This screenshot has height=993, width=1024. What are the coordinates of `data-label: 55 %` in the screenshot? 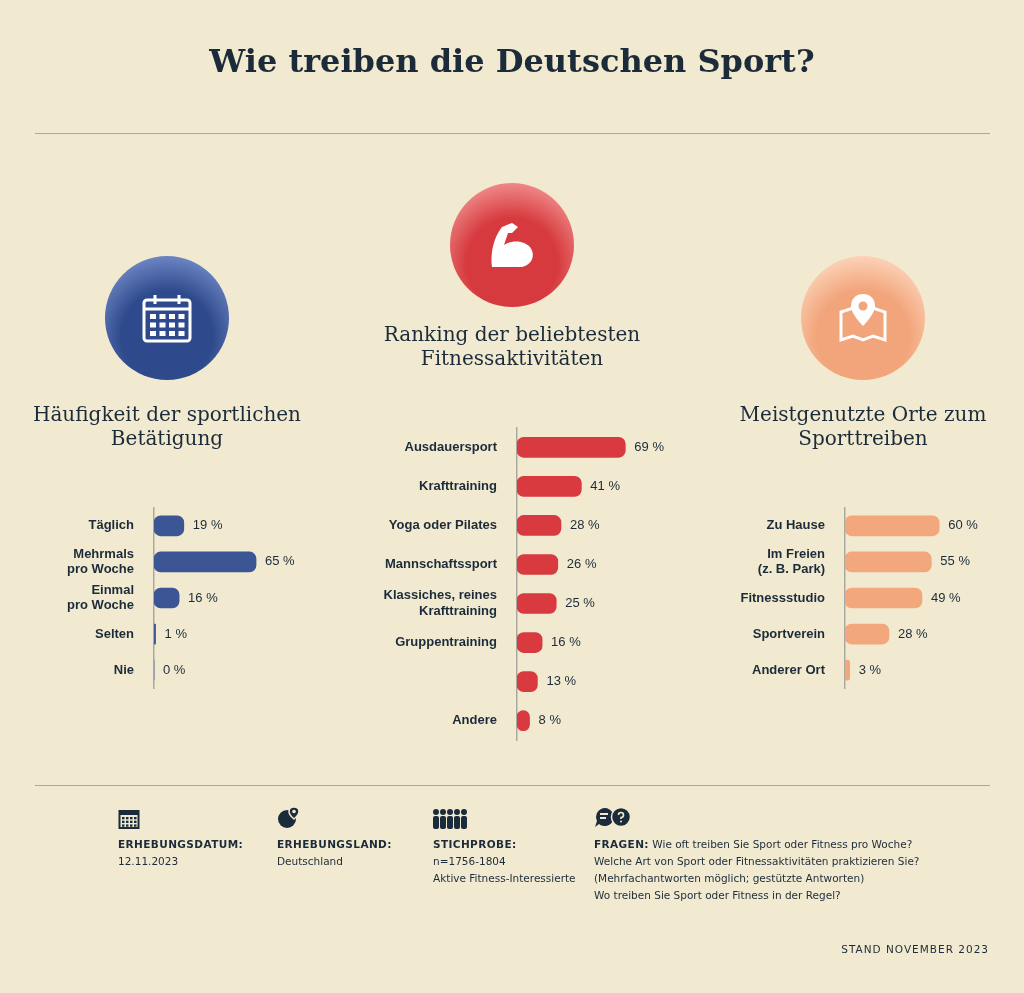 It's located at (955, 561).